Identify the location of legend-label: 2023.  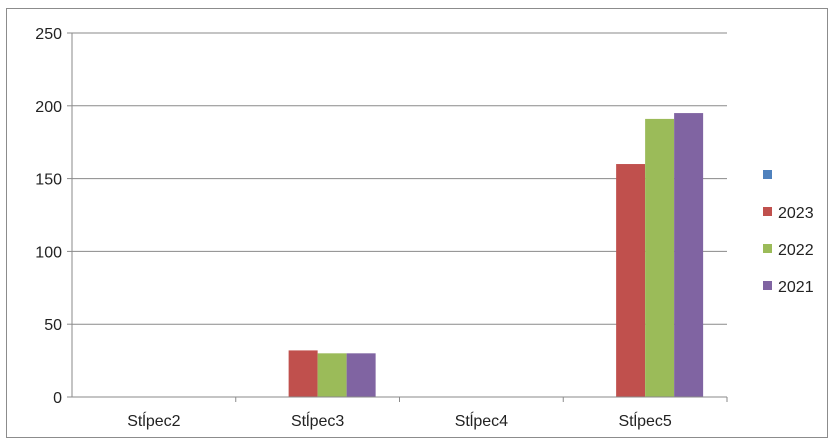
(796, 213).